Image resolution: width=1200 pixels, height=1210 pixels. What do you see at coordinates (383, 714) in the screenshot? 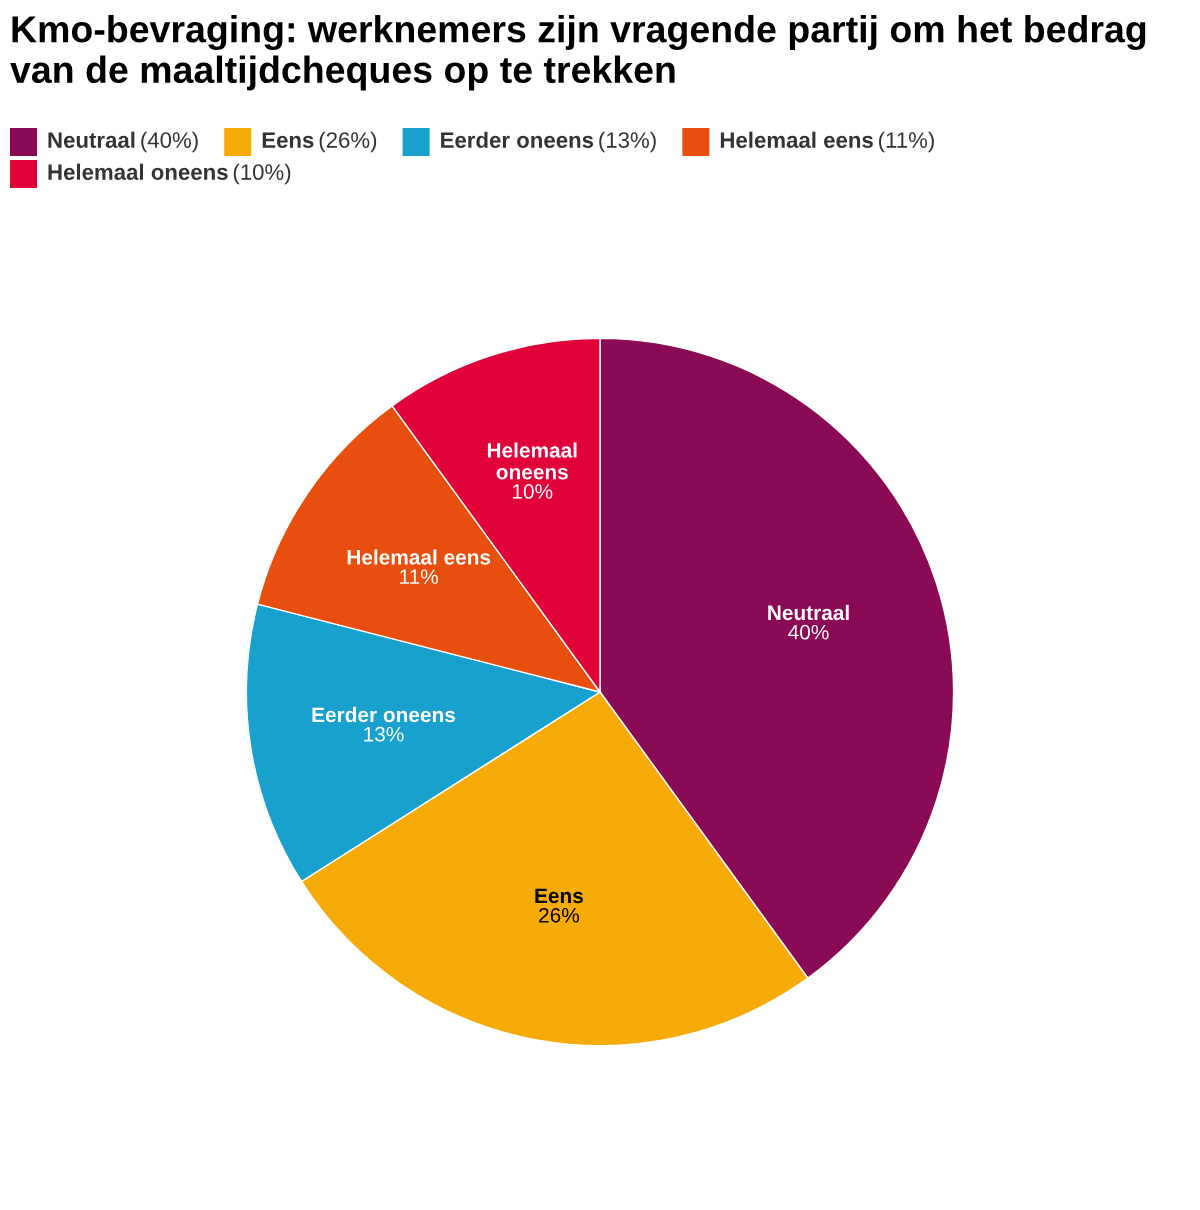
I see `slice-label: Eerder oneens` at bounding box center [383, 714].